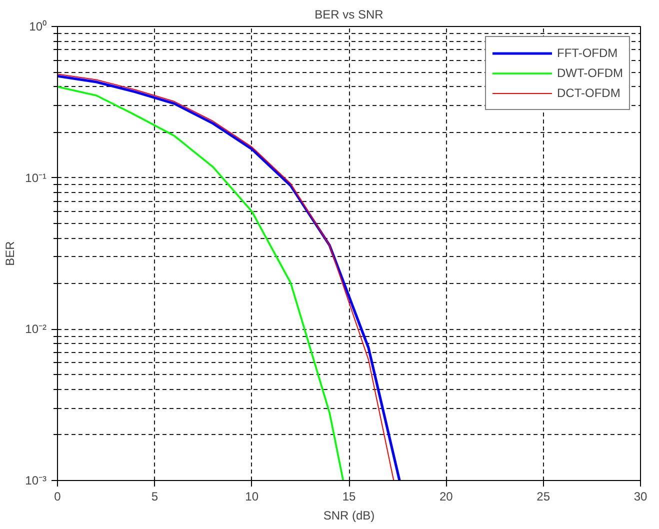  I want to click on legend-label: DWT-OFDM, so click(590, 73).